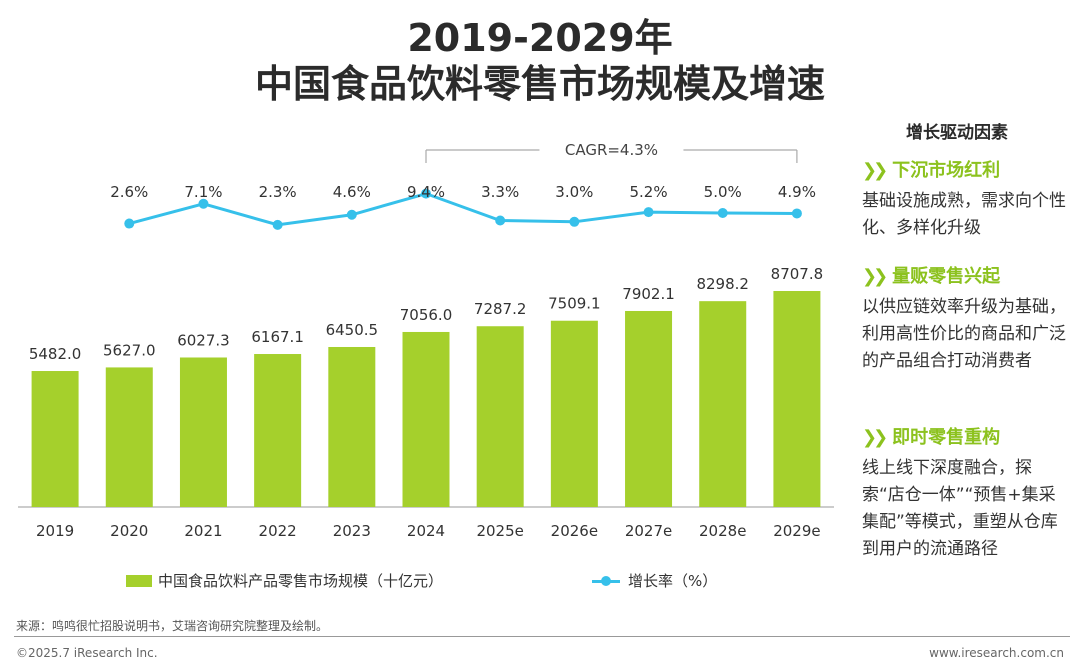 This screenshot has width=1080, height=669. I want to click on growth-value-label: 4.6%, so click(352, 192).